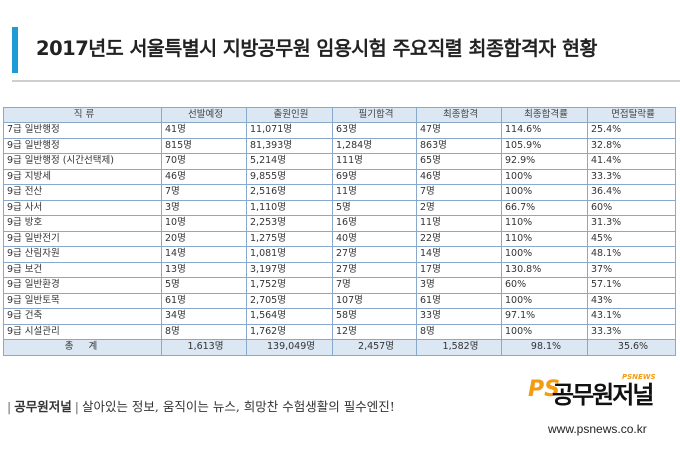  I want to click on table-cell: 1,752명, so click(289, 285).